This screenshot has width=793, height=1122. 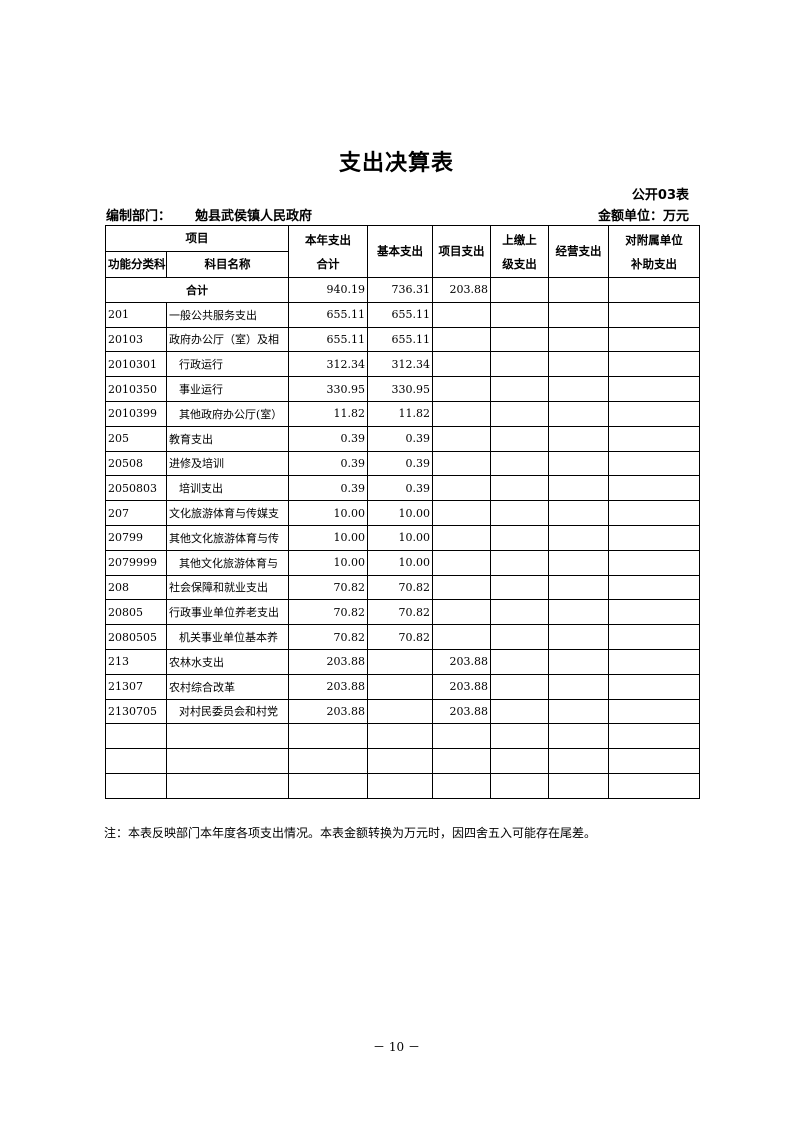 I want to click on department-label: 编制部门：, so click(x=139, y=216).